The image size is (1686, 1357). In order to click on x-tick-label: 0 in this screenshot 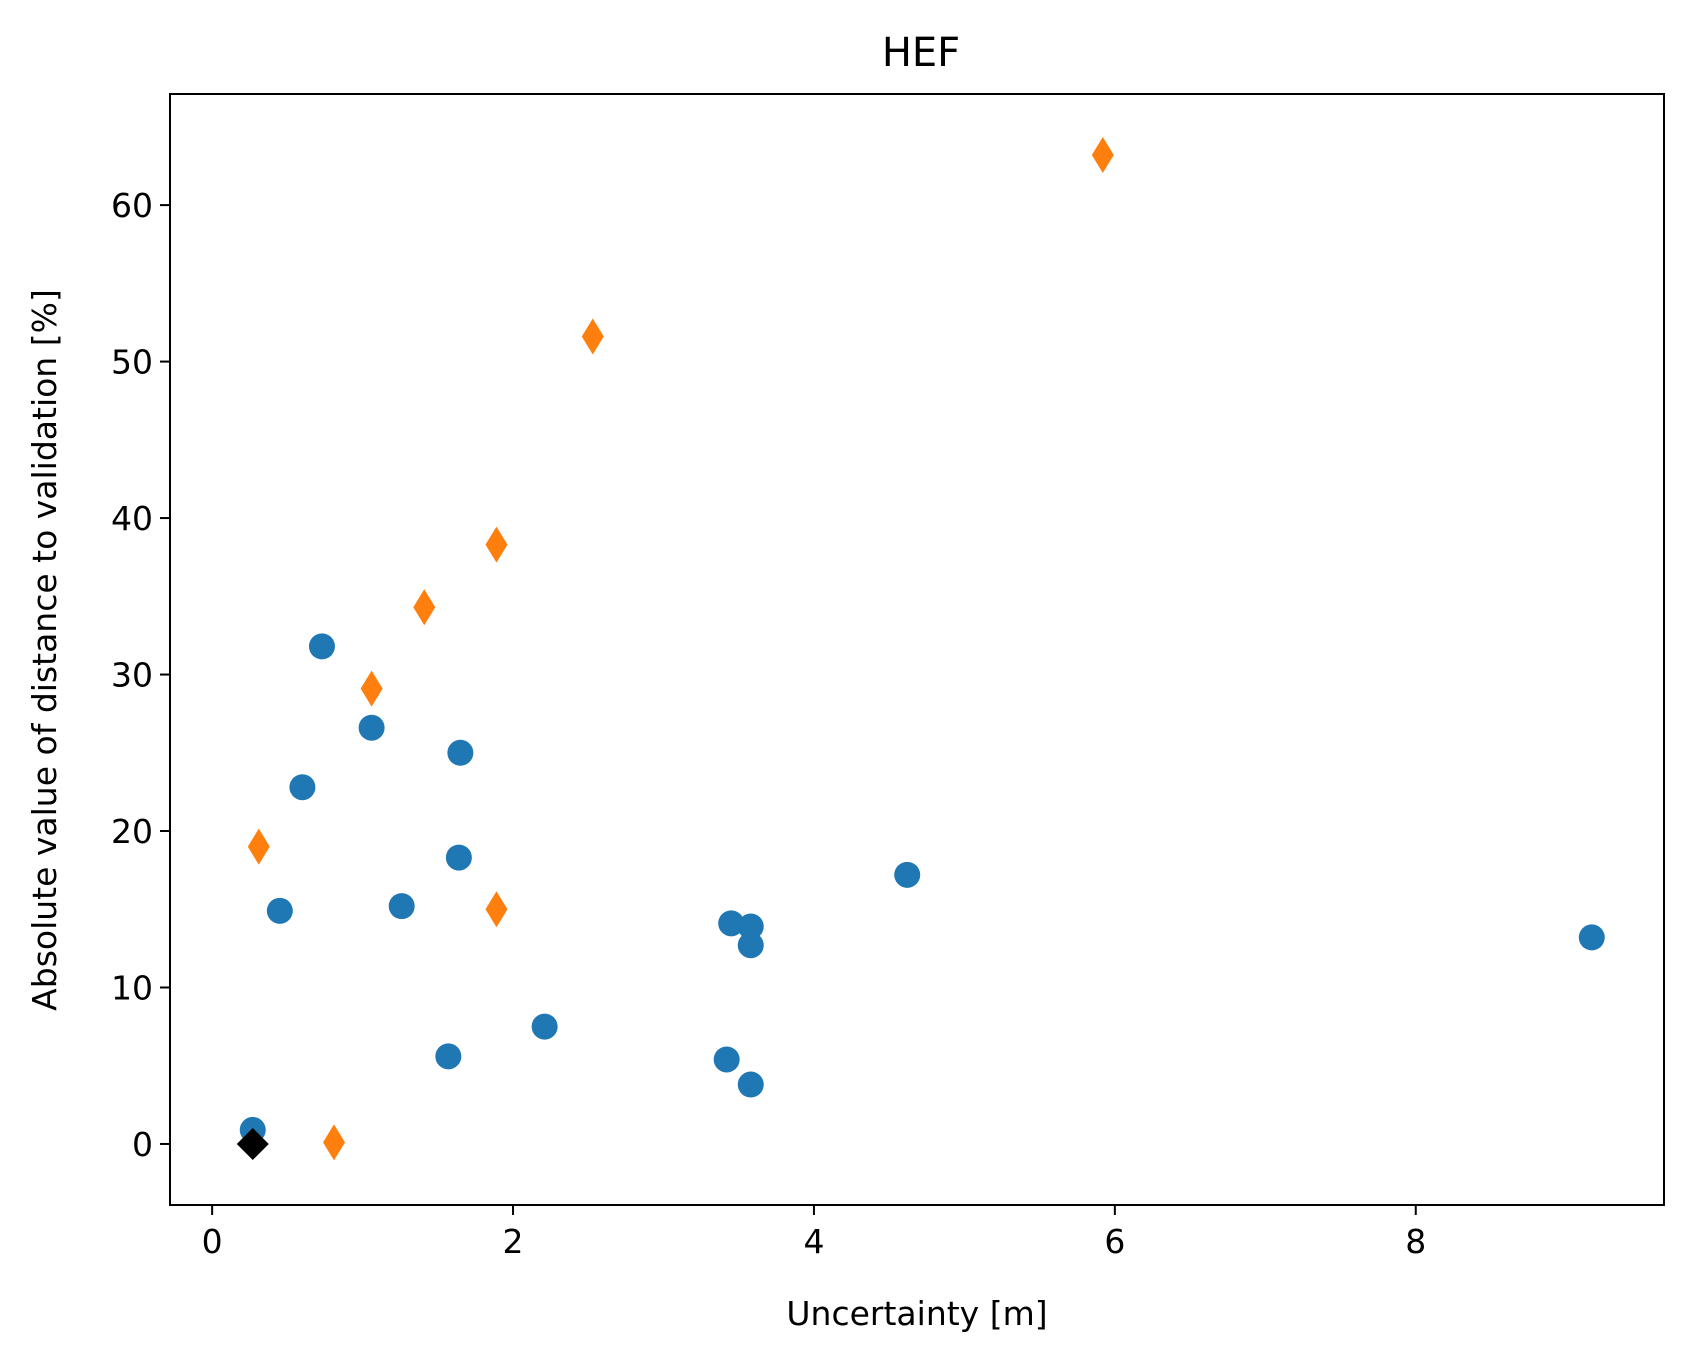, I will do `click(212, 1241)`.